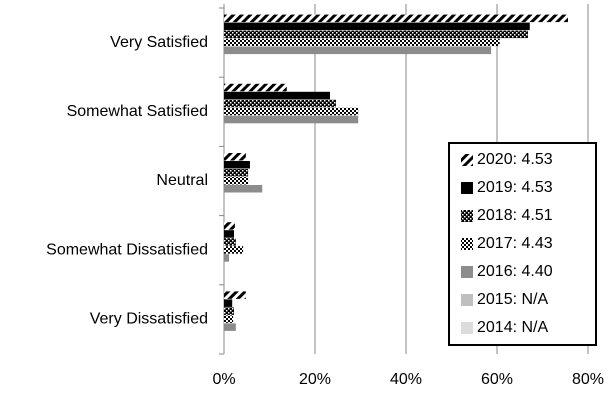  What do you see at coordinates (512, 327) in the screenshot?
I see `legend-label: 2014: N/A` at bounding box center [512, 327].